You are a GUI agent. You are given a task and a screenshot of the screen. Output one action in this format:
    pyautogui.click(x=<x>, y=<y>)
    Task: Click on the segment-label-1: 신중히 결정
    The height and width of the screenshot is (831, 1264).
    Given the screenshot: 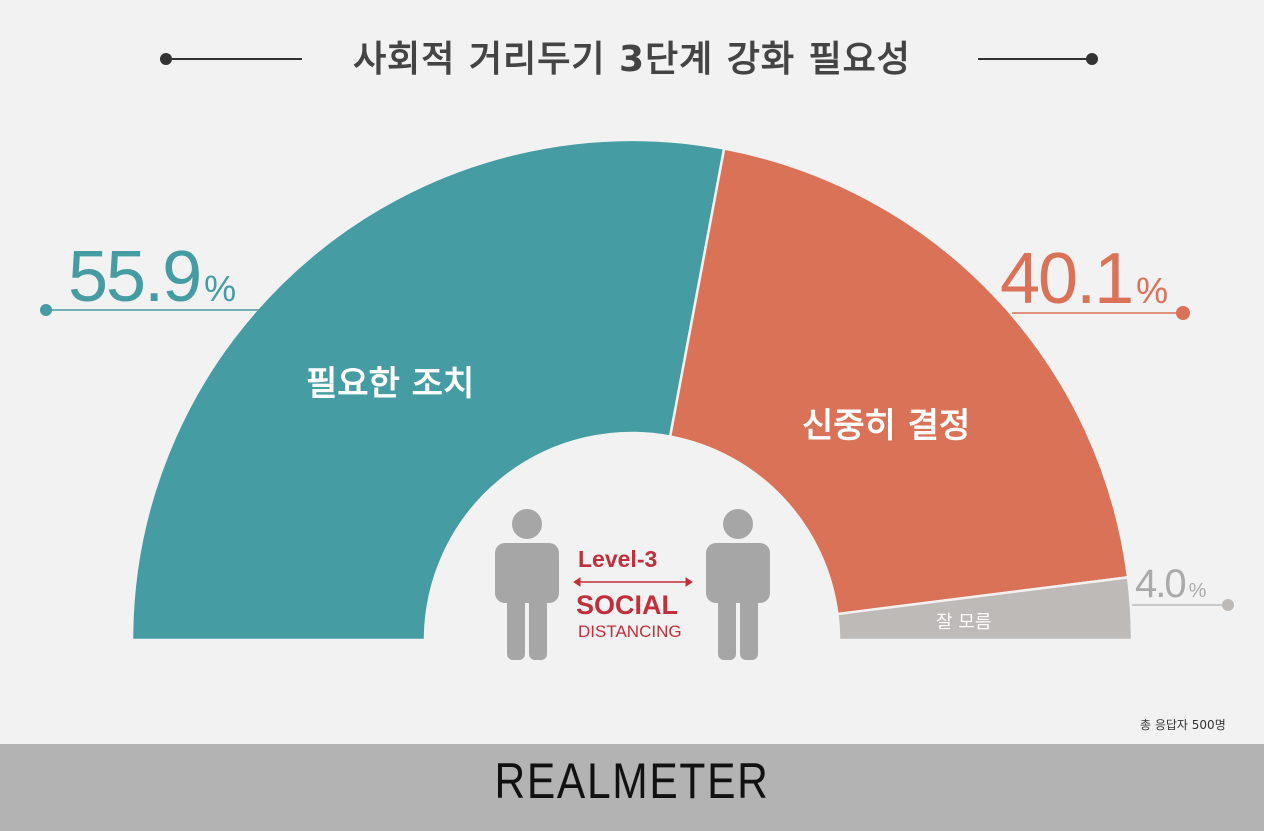 What is the action you would take?
    pyautogui.click(x=886, y=426)
    